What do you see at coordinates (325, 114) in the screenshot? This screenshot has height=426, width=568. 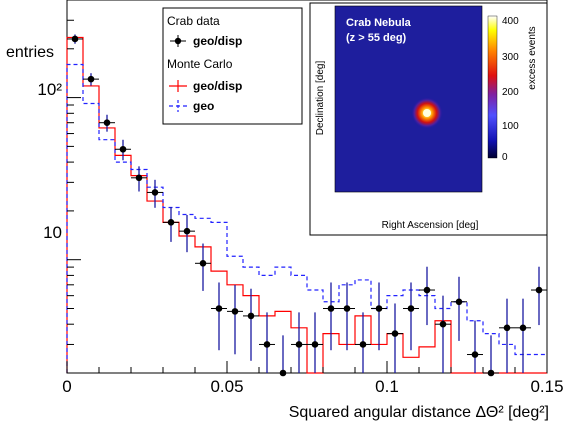 I see `inset-y-tick: 22` at bounding box center [325, 114].